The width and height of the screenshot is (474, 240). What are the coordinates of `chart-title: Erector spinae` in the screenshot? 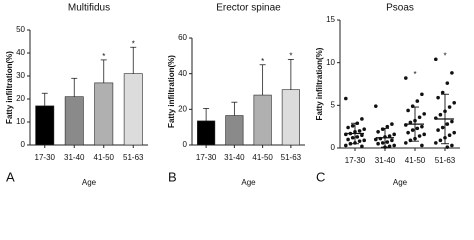 It's located at (248, 8).